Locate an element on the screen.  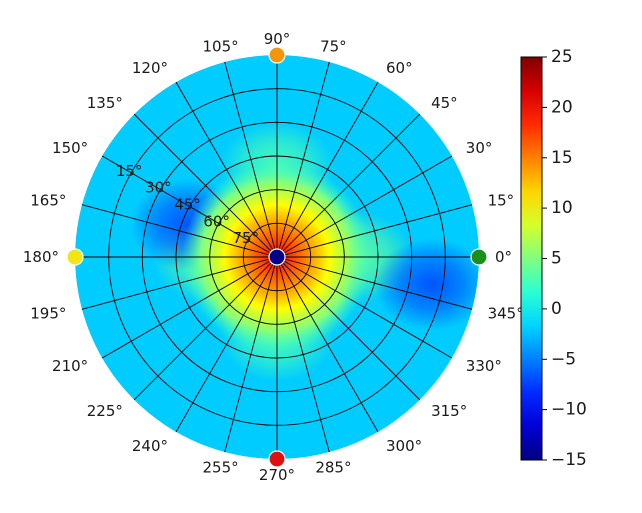
angular-tick-label: 345° is located at coordinates (506, 313).